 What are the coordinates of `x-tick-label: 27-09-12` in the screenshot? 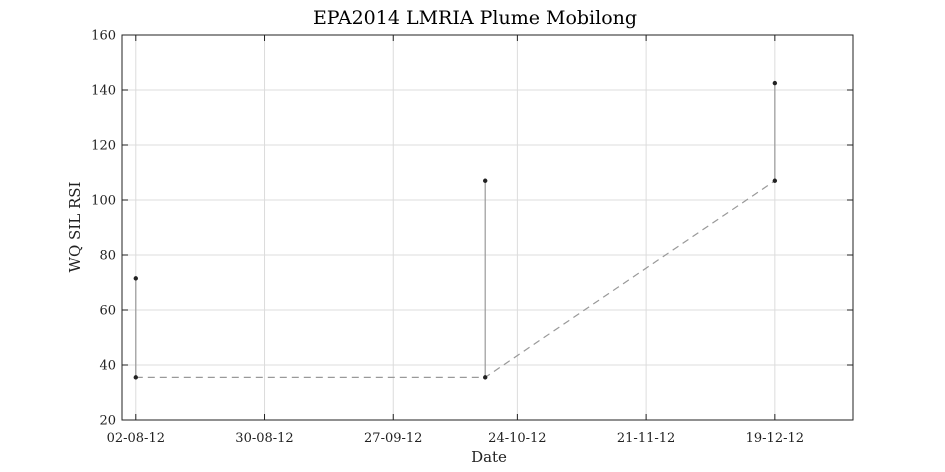 It's located at (393, 438).